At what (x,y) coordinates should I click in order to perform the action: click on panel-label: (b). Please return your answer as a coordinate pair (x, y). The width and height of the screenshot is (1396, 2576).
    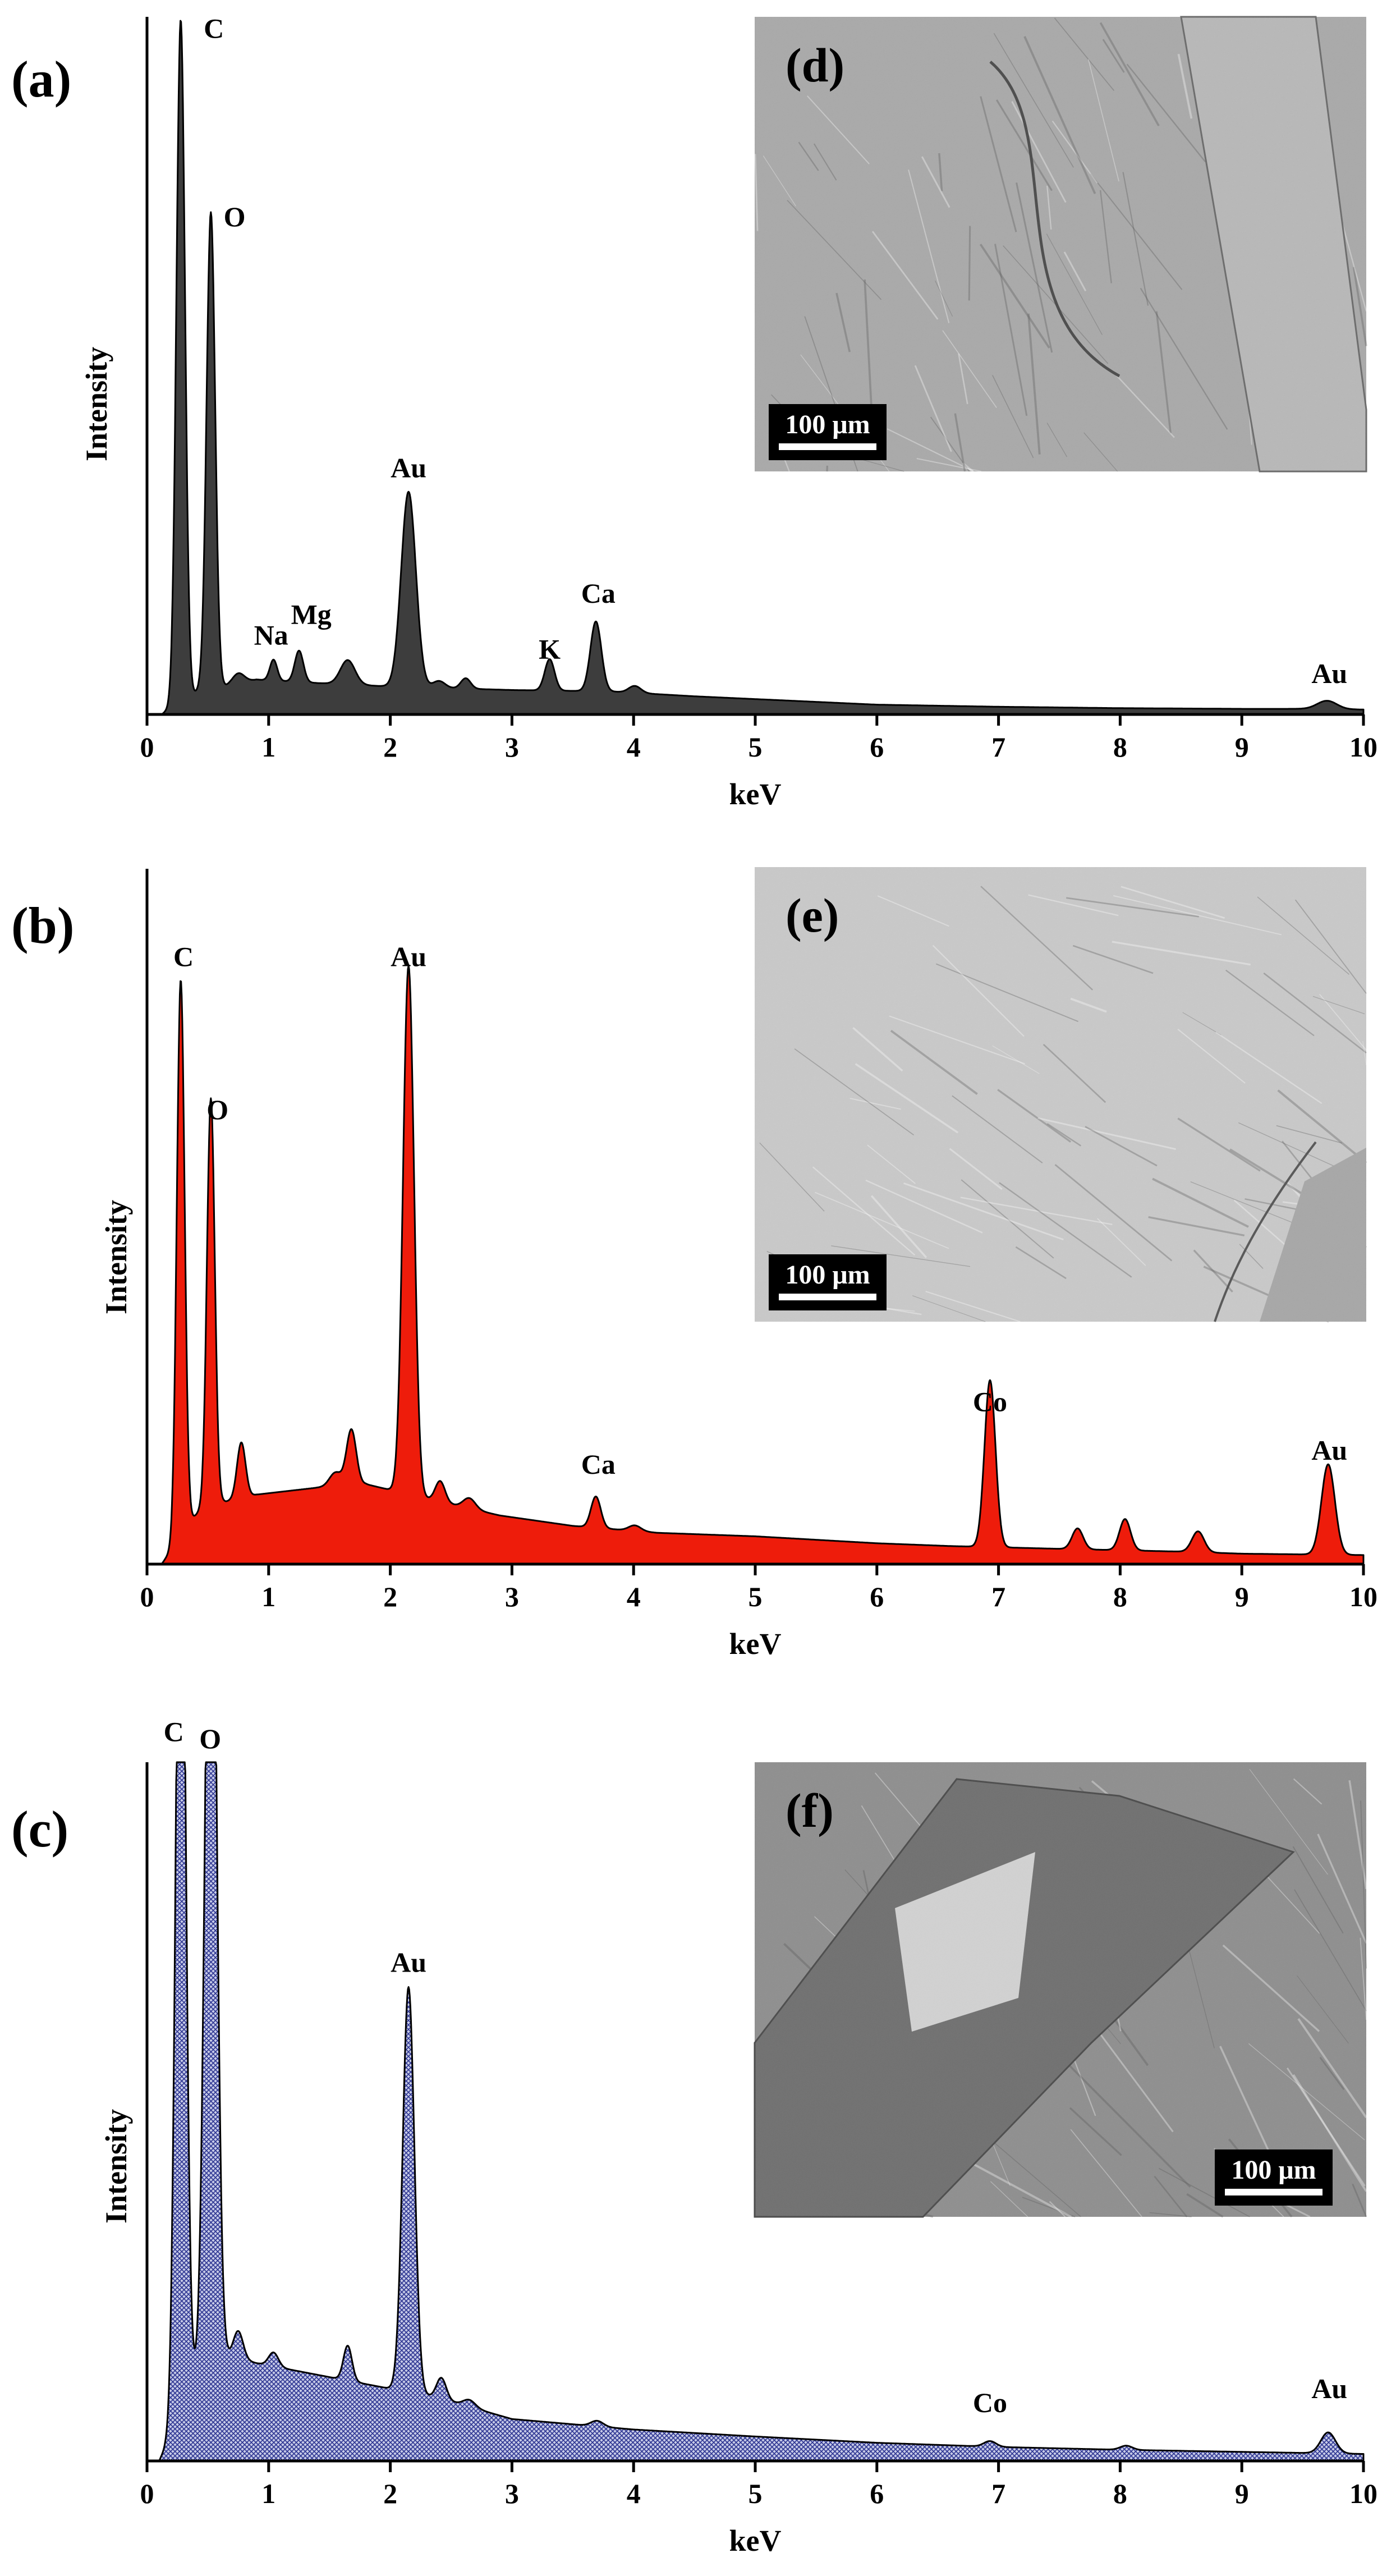
    Looking at the image, I should click on (42, 925).